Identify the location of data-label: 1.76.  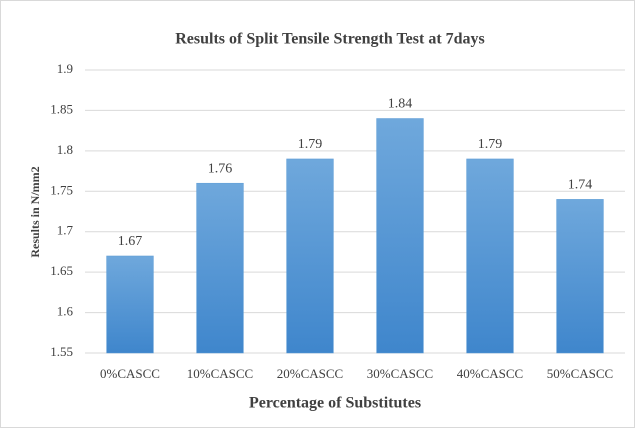
(220, 168).